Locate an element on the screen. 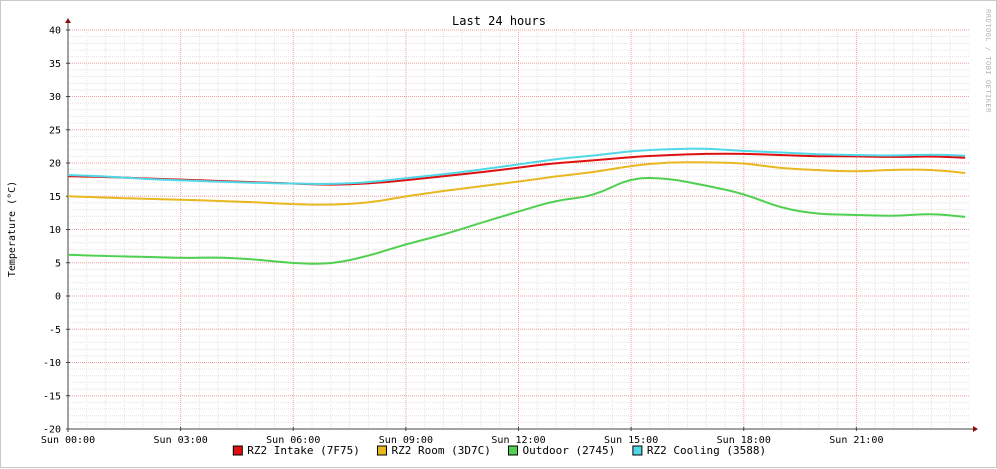 This screenshot has height=469, width=997. y-tick-label: 20 is located at coordinates (55, 164).